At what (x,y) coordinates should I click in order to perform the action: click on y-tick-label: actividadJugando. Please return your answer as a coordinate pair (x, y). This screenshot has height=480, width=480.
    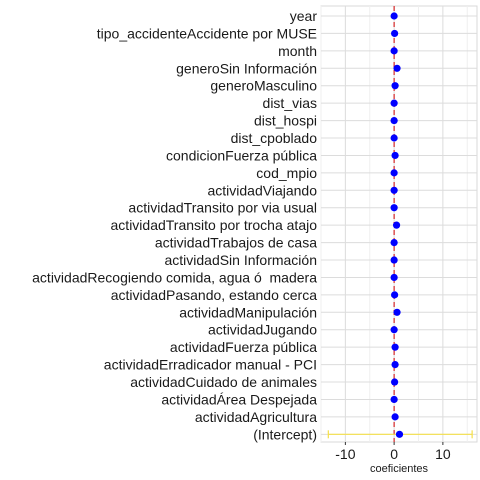
    Looking at the image, I should click on (262, 330).